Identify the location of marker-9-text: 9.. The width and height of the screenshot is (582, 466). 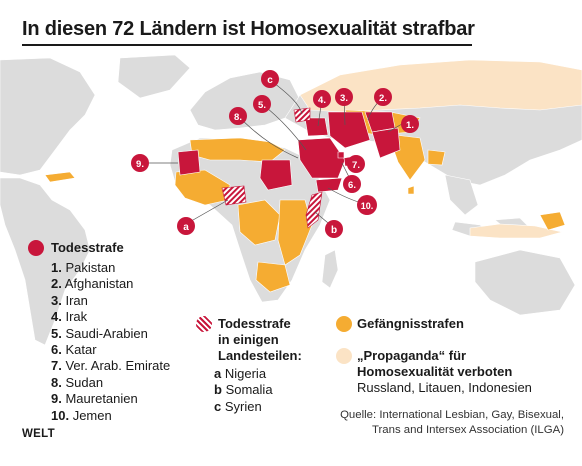
(140, 164).